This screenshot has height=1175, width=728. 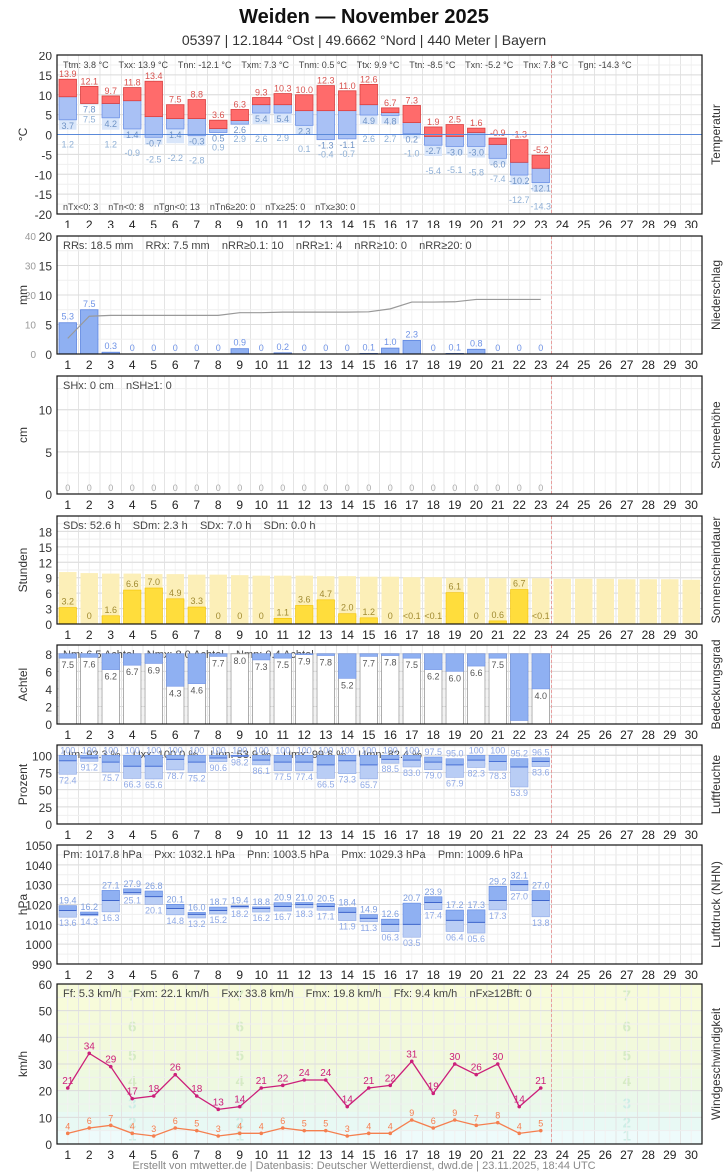 What do you see at coordinates (89, 767) in the screenshot?
I see `svg-text: 91.2` at bounding box center [89, 767].